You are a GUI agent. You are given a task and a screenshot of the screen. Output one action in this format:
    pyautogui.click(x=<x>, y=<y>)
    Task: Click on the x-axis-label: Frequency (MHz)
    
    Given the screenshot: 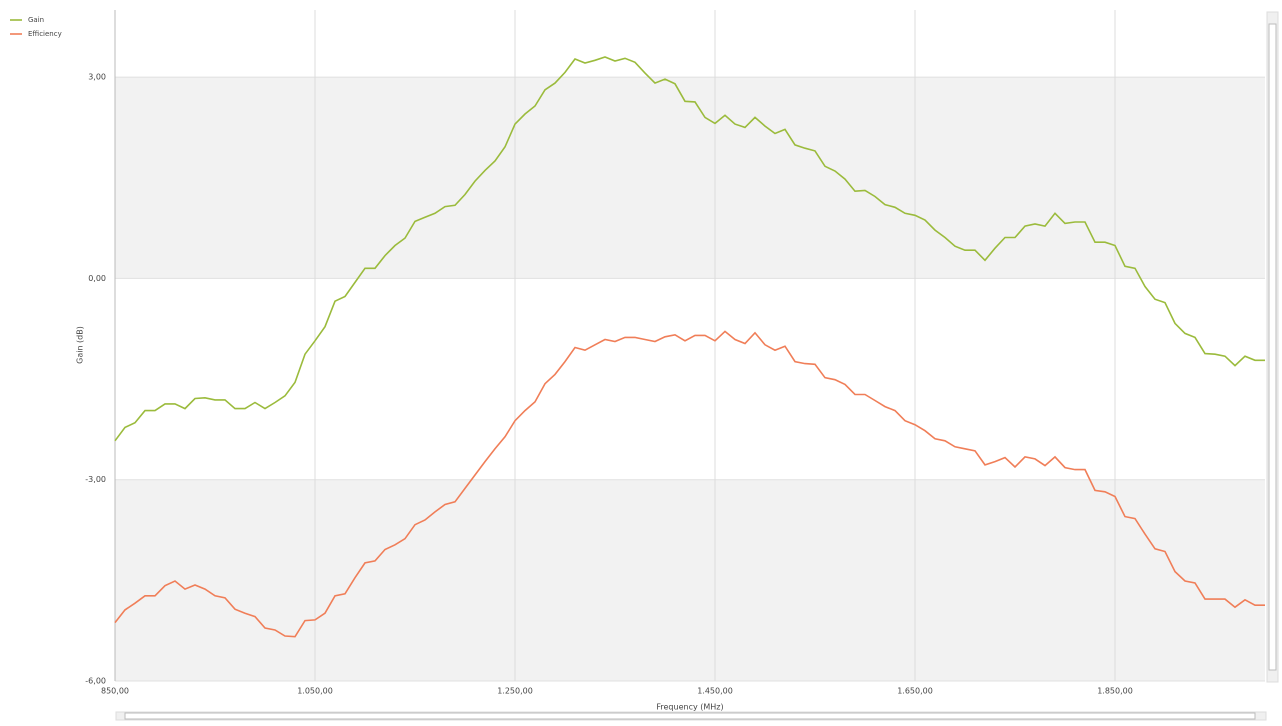 What is the action you would take?
    pyautogui.click(x=689, y=707)
    